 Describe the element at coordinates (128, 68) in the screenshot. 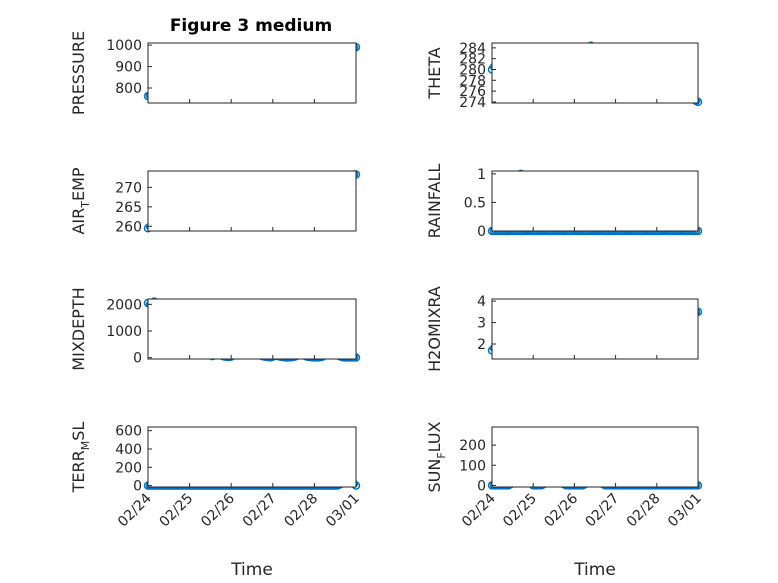

I see `y-tick-label: 900` at that location.